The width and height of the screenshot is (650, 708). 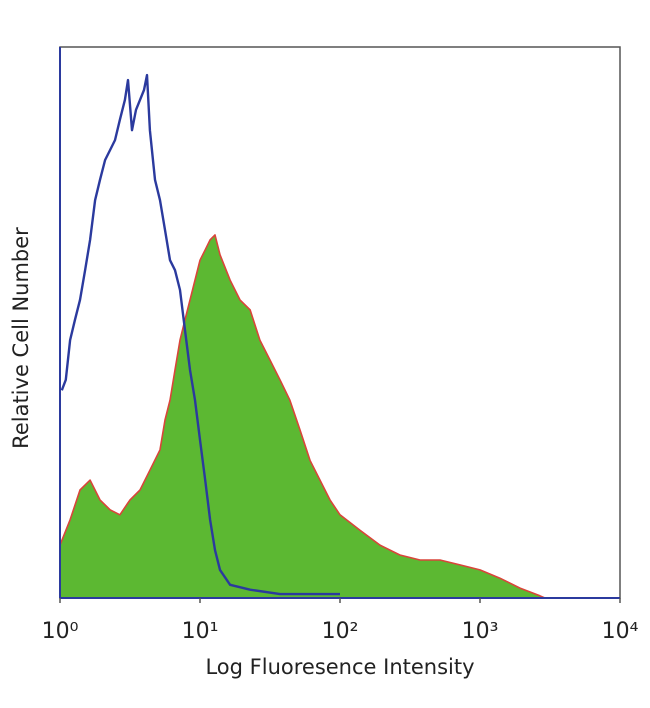 What do you see at coordinates (620, 631) in the screenshot?
I see `x-tick-label: 10⁴` at bounding box center [620, 631].